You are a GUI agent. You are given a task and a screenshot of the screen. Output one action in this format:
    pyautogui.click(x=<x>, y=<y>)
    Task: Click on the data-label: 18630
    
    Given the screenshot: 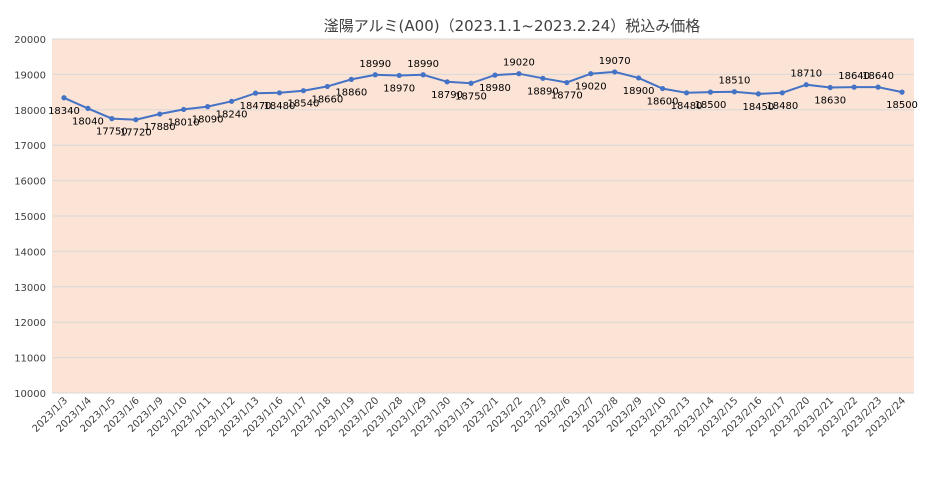 What is the action you would take?
    pyautogui.click(x=830, y=100)
    